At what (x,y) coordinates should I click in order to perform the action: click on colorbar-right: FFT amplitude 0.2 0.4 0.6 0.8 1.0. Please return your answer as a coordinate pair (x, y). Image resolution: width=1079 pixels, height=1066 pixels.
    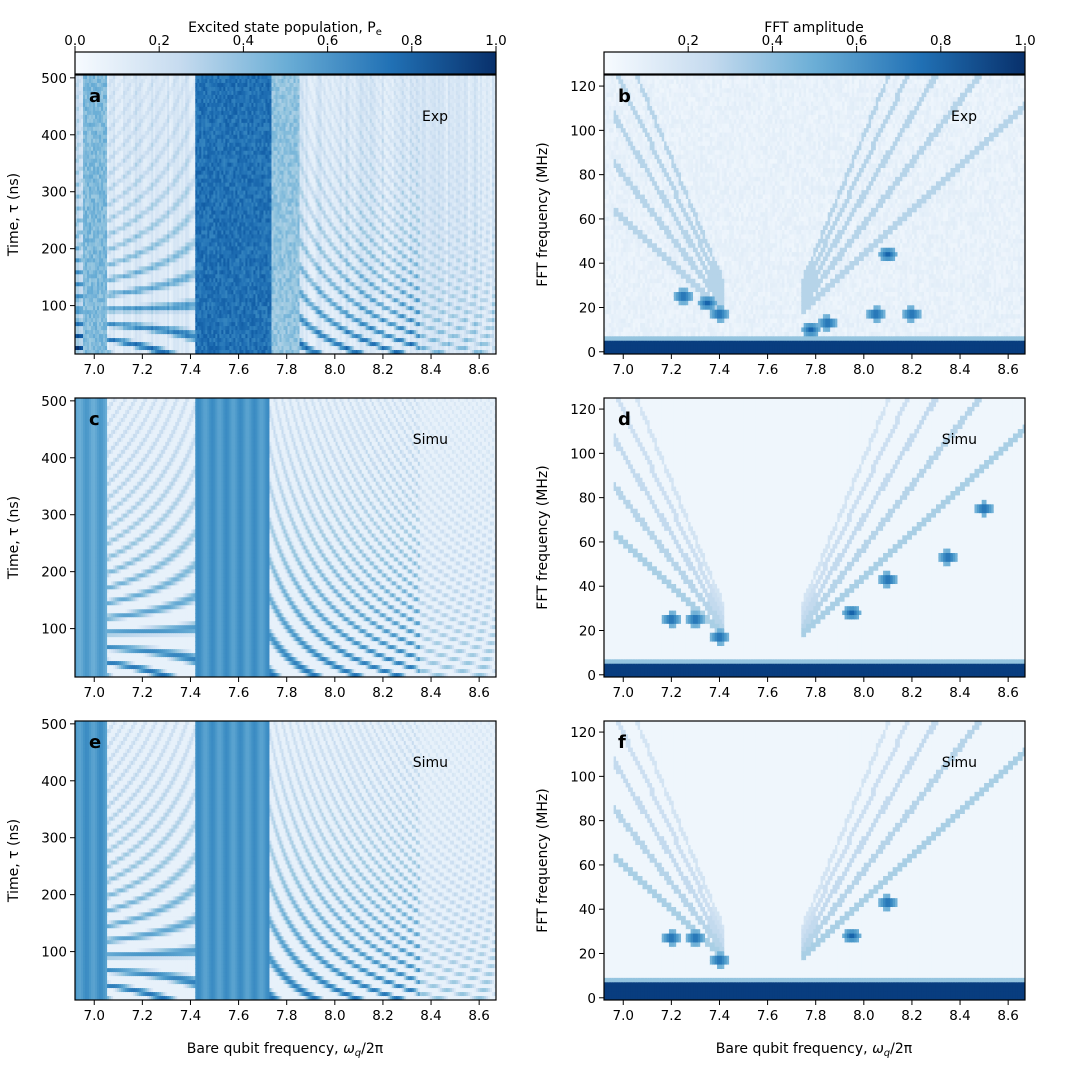
    Looking at the image, I should click on (820, 47).